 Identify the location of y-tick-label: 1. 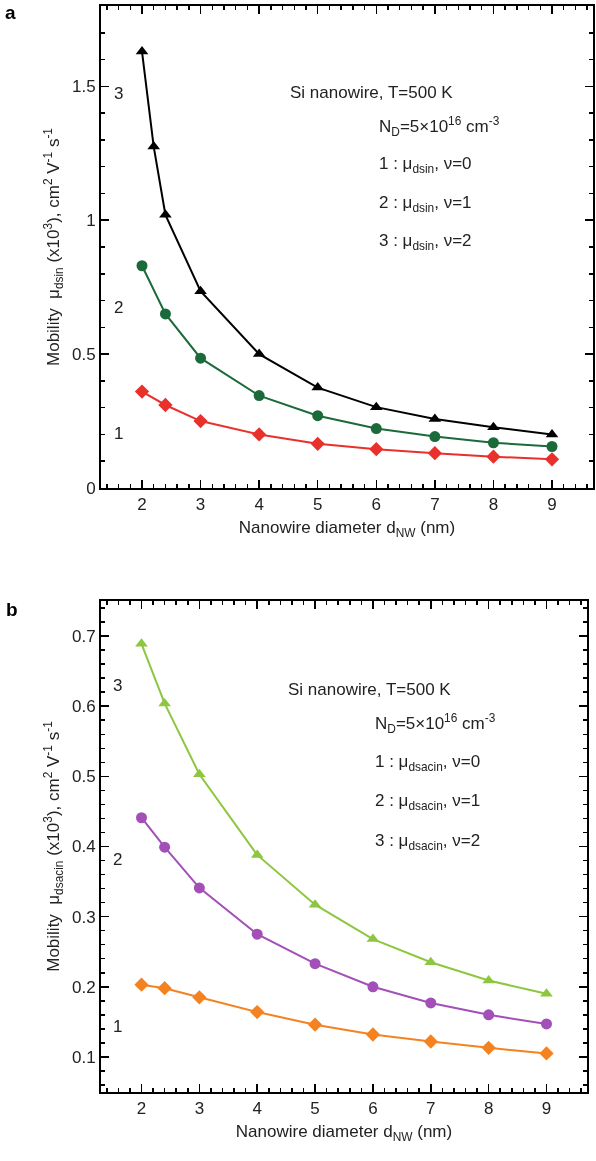
(91, 221).